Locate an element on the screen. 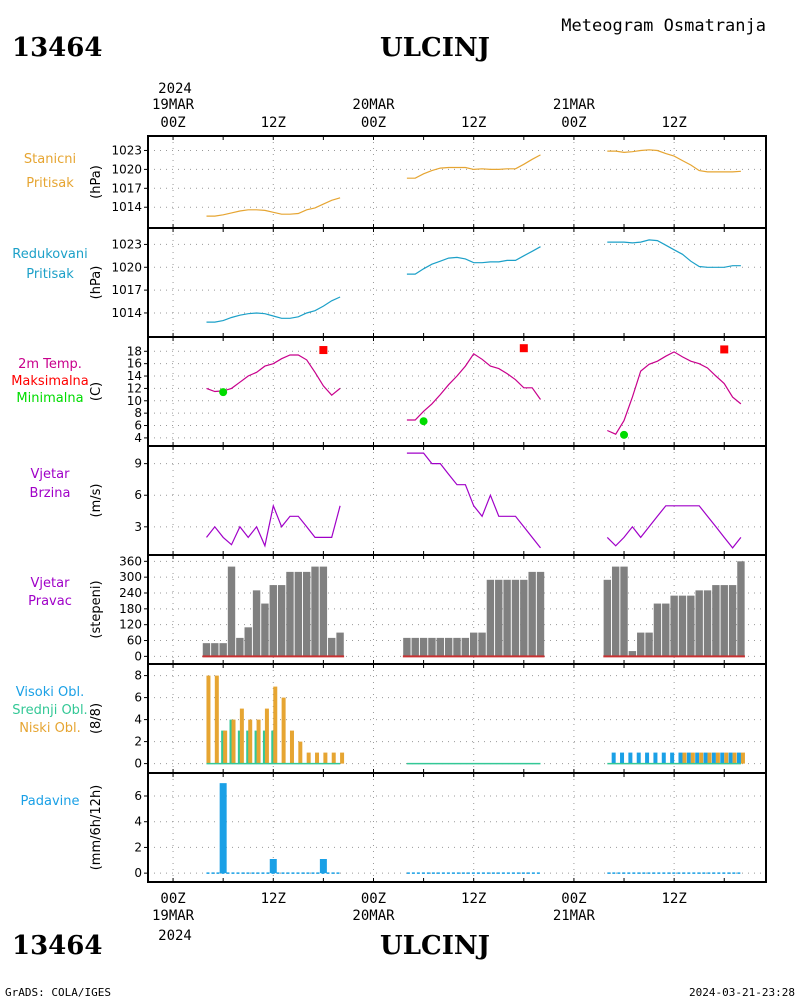 This screenshot has width=800, height=1000. precip-bar is located at coordinates (273, 866).